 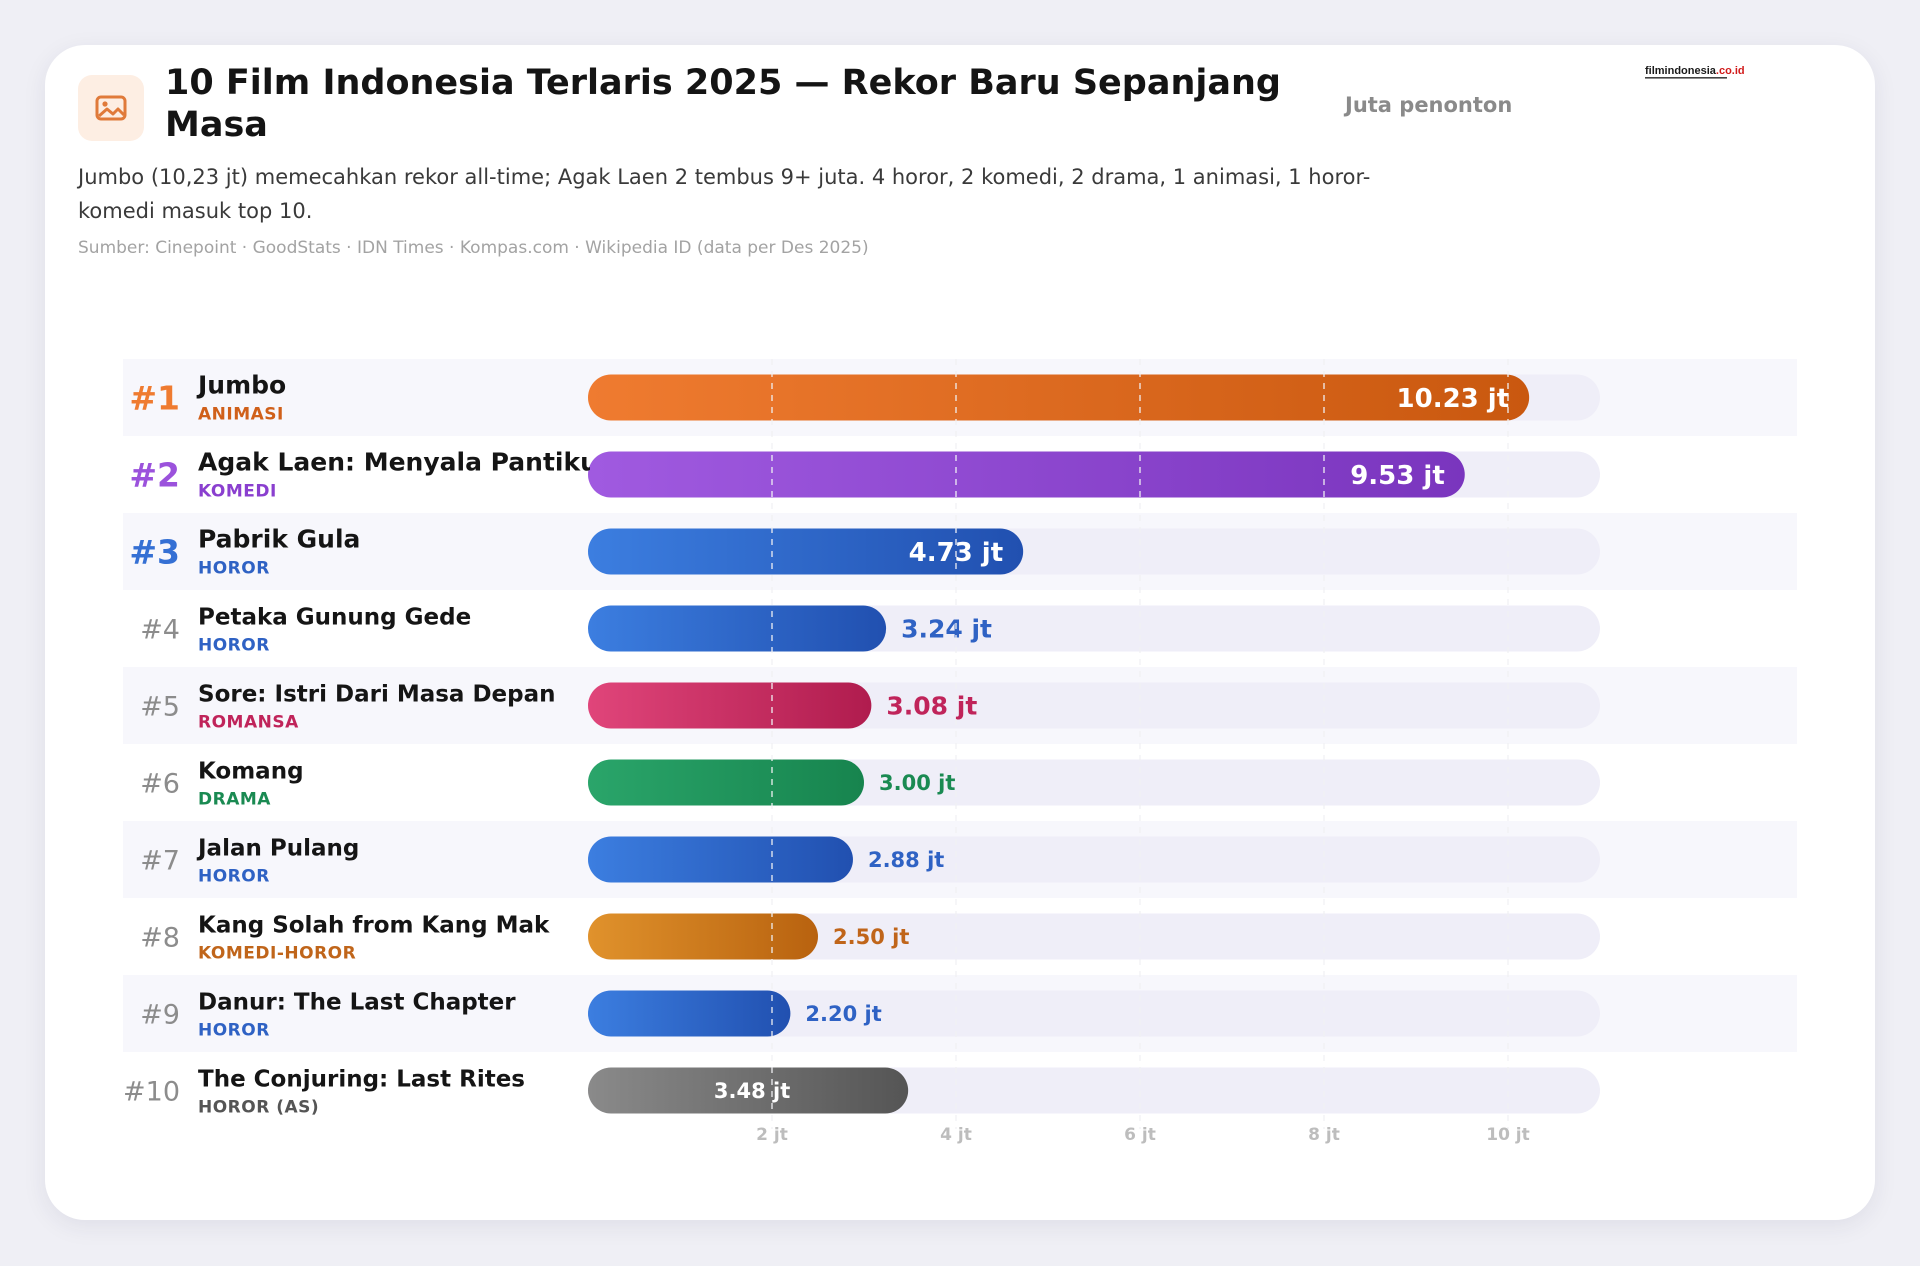 What do you see at coordinates (248, 723) in the screenshot?
I see `genre-label: ROMANSA` at bounding box center [248, 723].